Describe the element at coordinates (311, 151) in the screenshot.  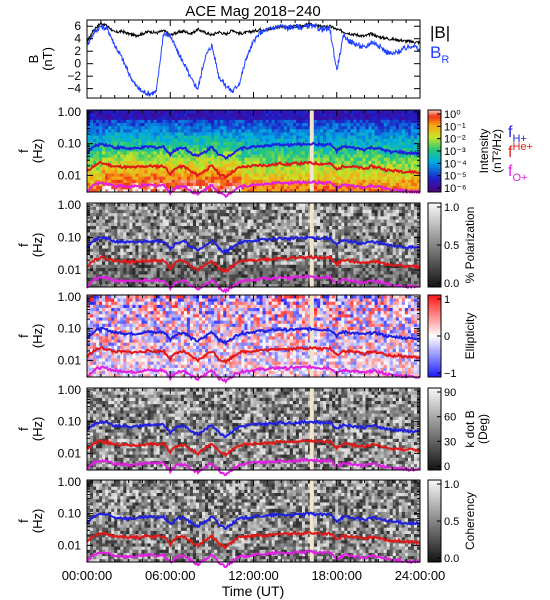
I see `data-gap` at that location.